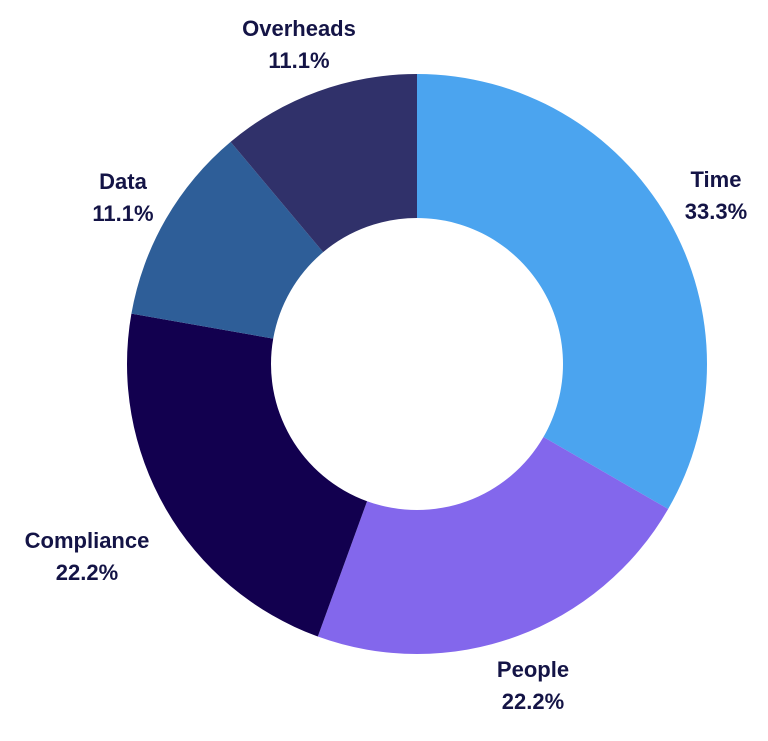 The width and height of the screenshot is (768, 741). Describe the element at coordinates (122, 213) in the screenshot. I see `value-label-data: 11.1%` at that location.